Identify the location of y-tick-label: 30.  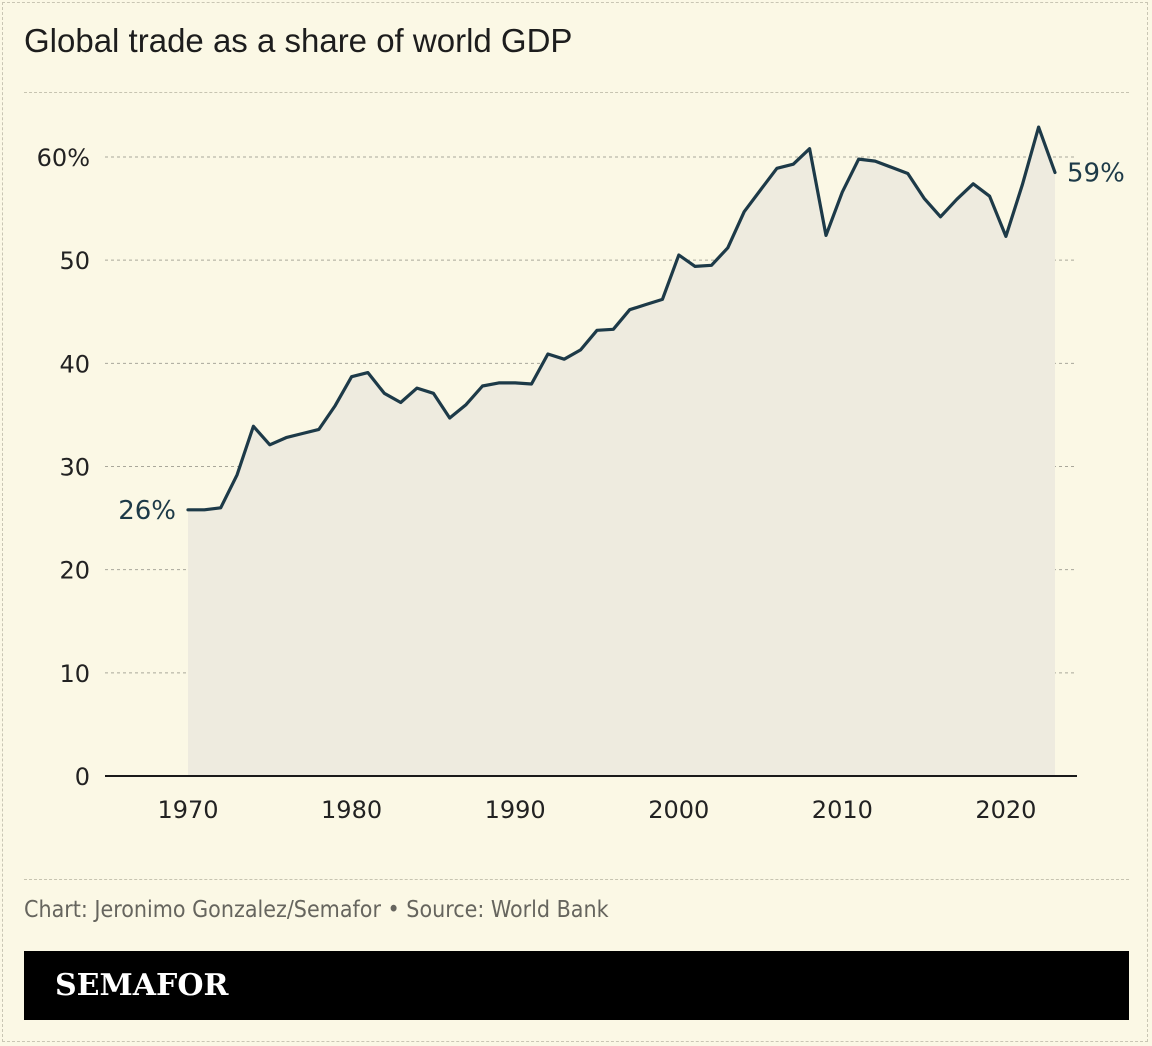
(74, 468).